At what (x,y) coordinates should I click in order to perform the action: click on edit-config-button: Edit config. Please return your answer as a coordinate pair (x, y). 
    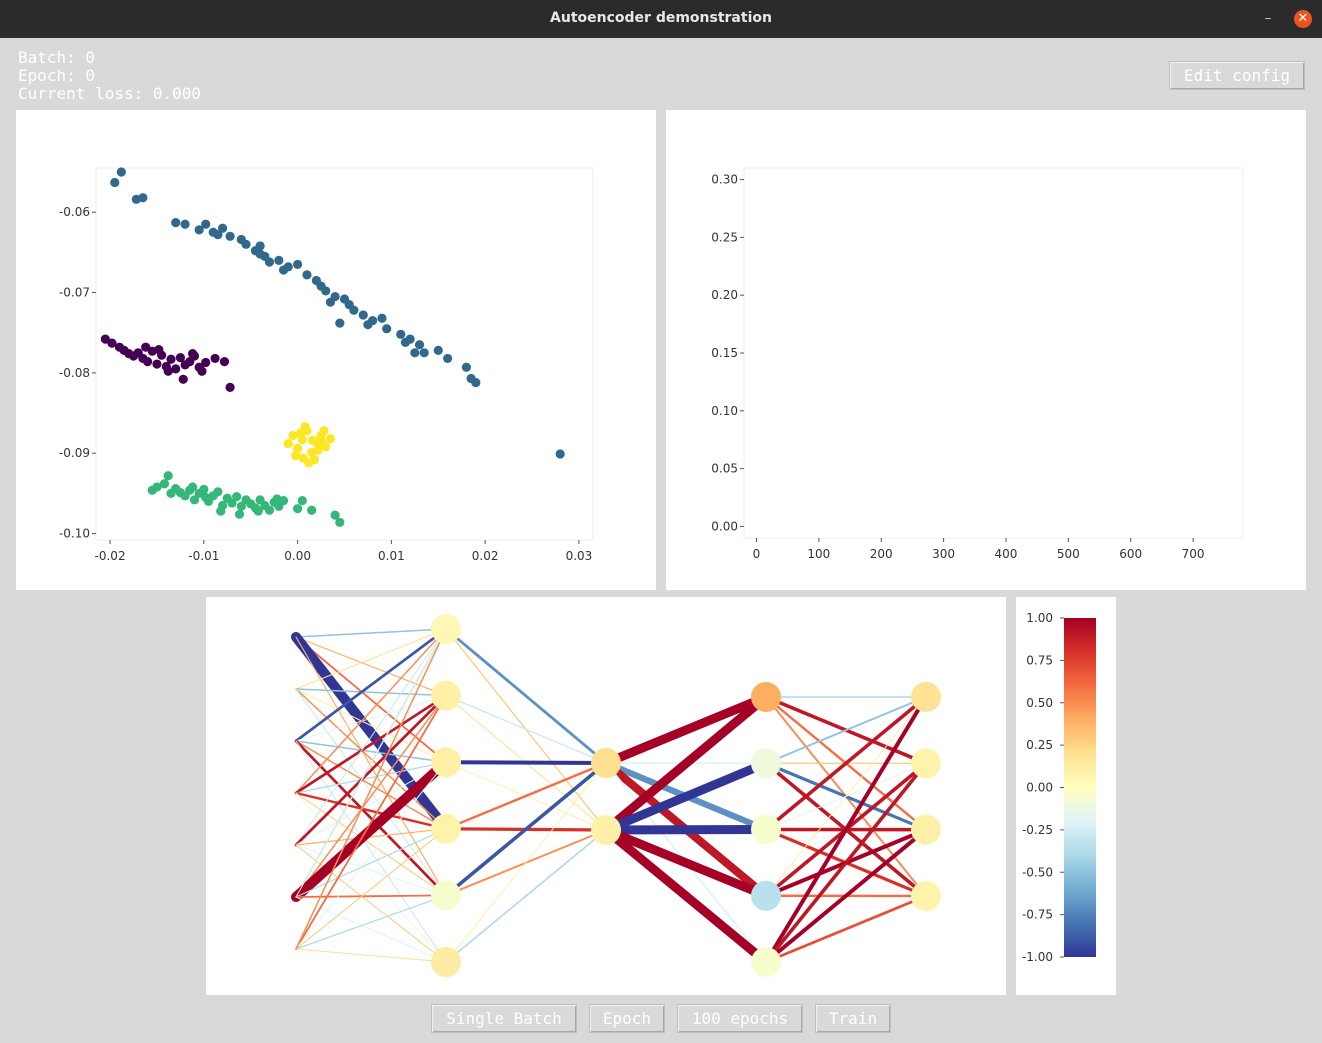
    Looking at the image, I should click on (1237, 75).